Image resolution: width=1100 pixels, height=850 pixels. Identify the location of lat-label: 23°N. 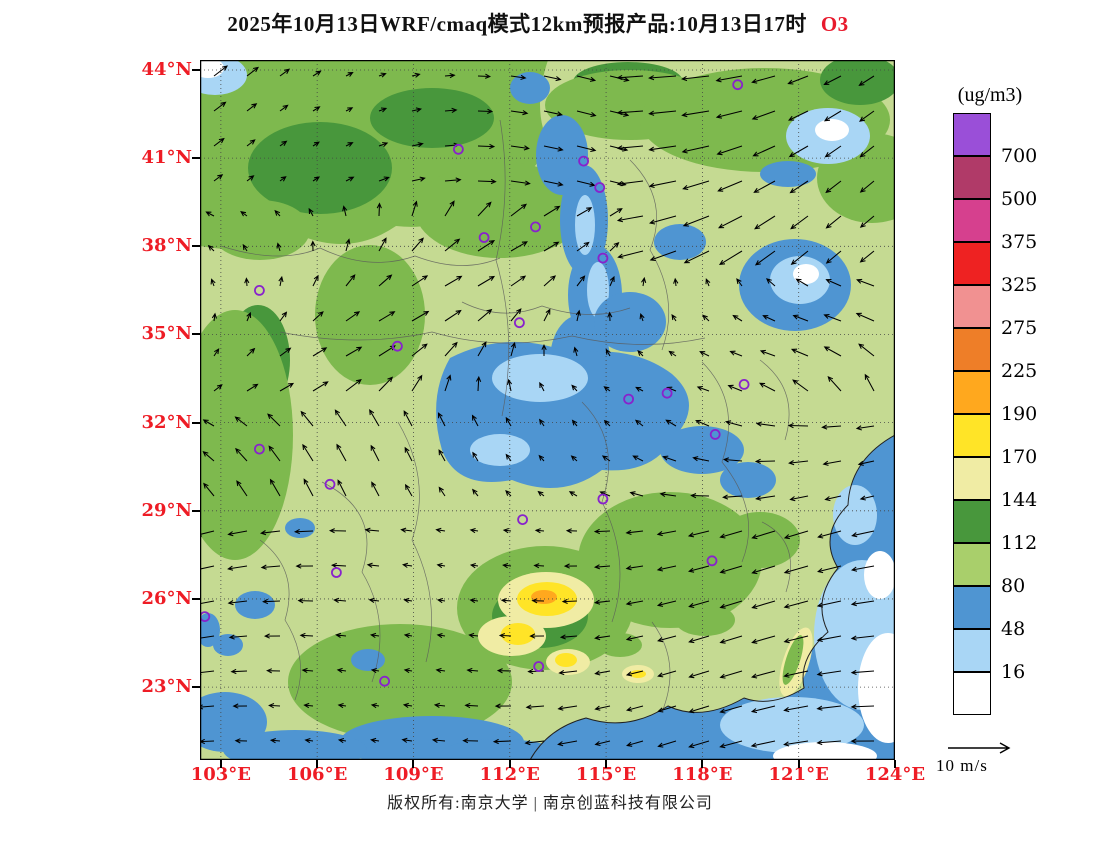
(166, 687).